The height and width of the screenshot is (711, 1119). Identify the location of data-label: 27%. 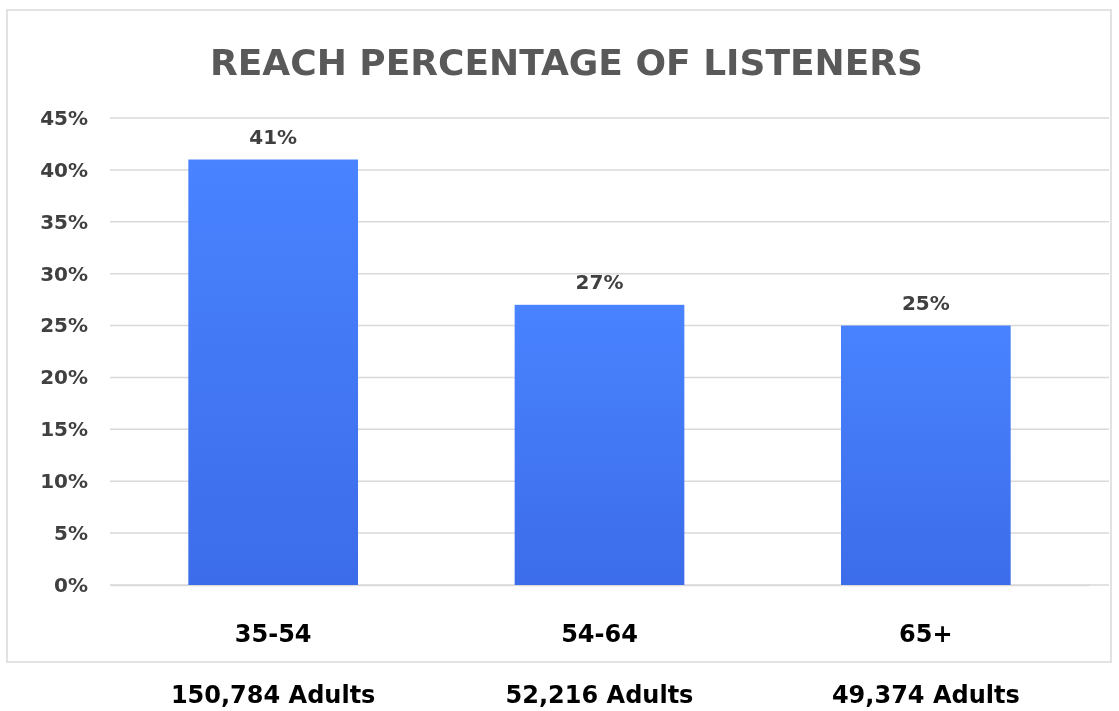
(599, 281).